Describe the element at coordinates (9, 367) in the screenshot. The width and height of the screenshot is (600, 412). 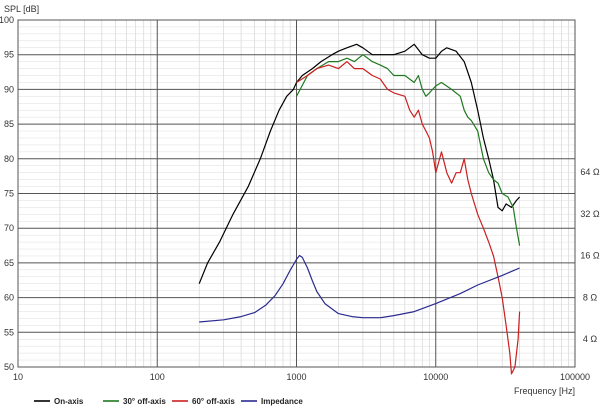
I see `y-tick-label: 50` at that location.